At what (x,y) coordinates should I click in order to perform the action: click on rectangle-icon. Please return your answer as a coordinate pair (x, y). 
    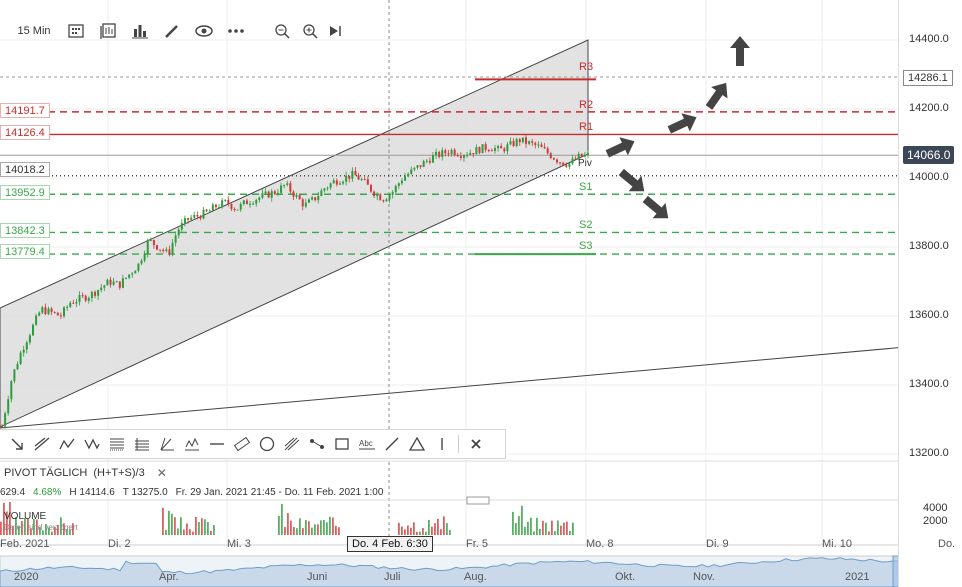
    Looking at the image, I should click on (341, 444).